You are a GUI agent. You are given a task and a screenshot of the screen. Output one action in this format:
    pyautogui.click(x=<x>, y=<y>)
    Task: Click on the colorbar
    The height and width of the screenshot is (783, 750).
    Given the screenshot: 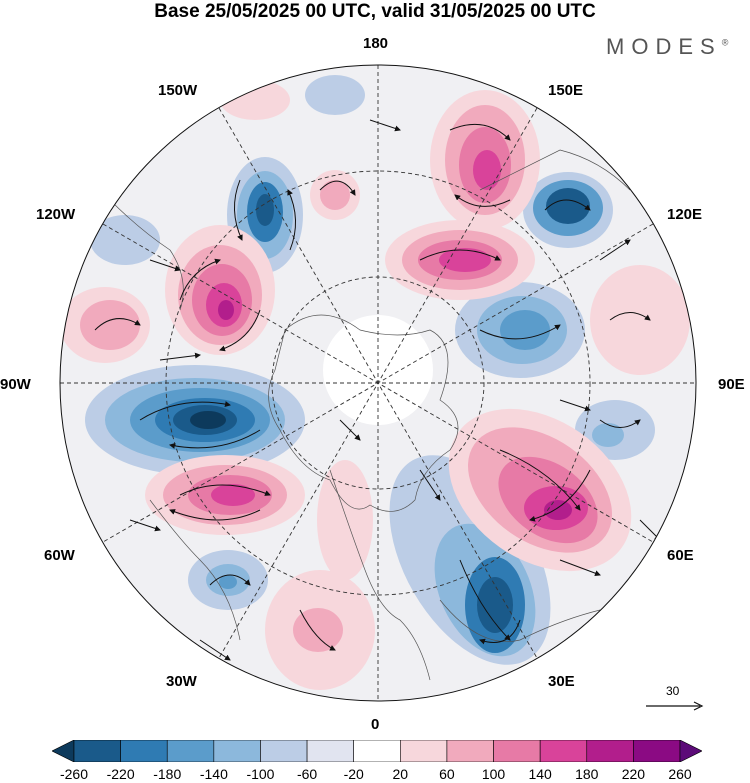 What is the action you would take?
    pyautogui.click(x=377, y=751)
    